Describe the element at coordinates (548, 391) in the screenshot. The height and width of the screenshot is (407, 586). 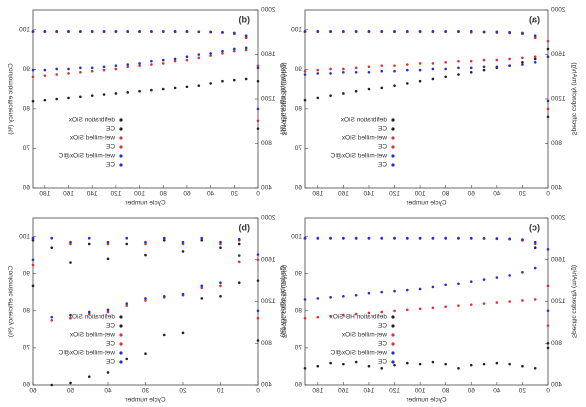
I see `x-tick-label: 0` at that location.